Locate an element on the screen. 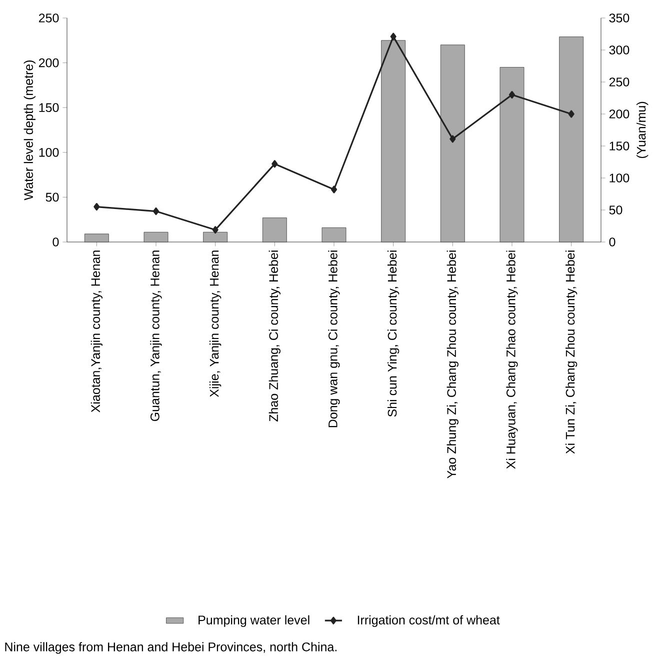  y-tick-label: 0 is located at coordinates (55, 242).